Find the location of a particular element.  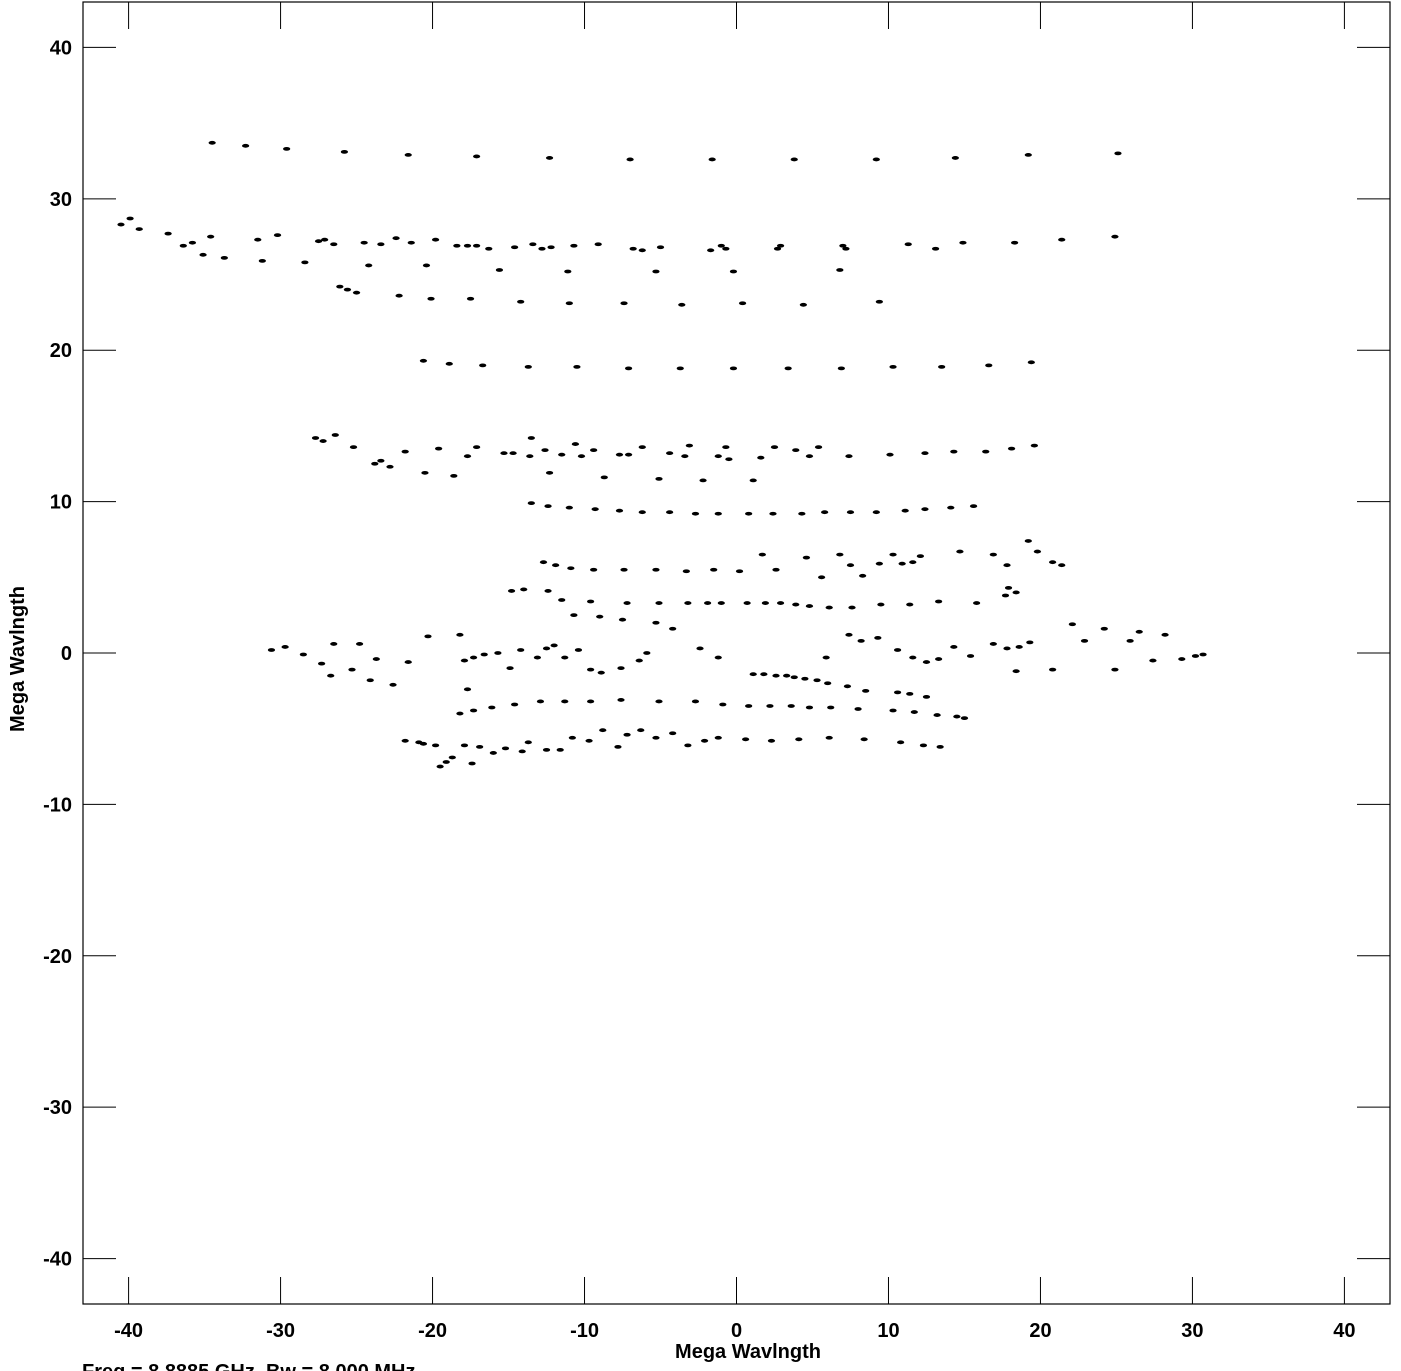

x-tick-label: -30 is located at coordinates (280, 1331).